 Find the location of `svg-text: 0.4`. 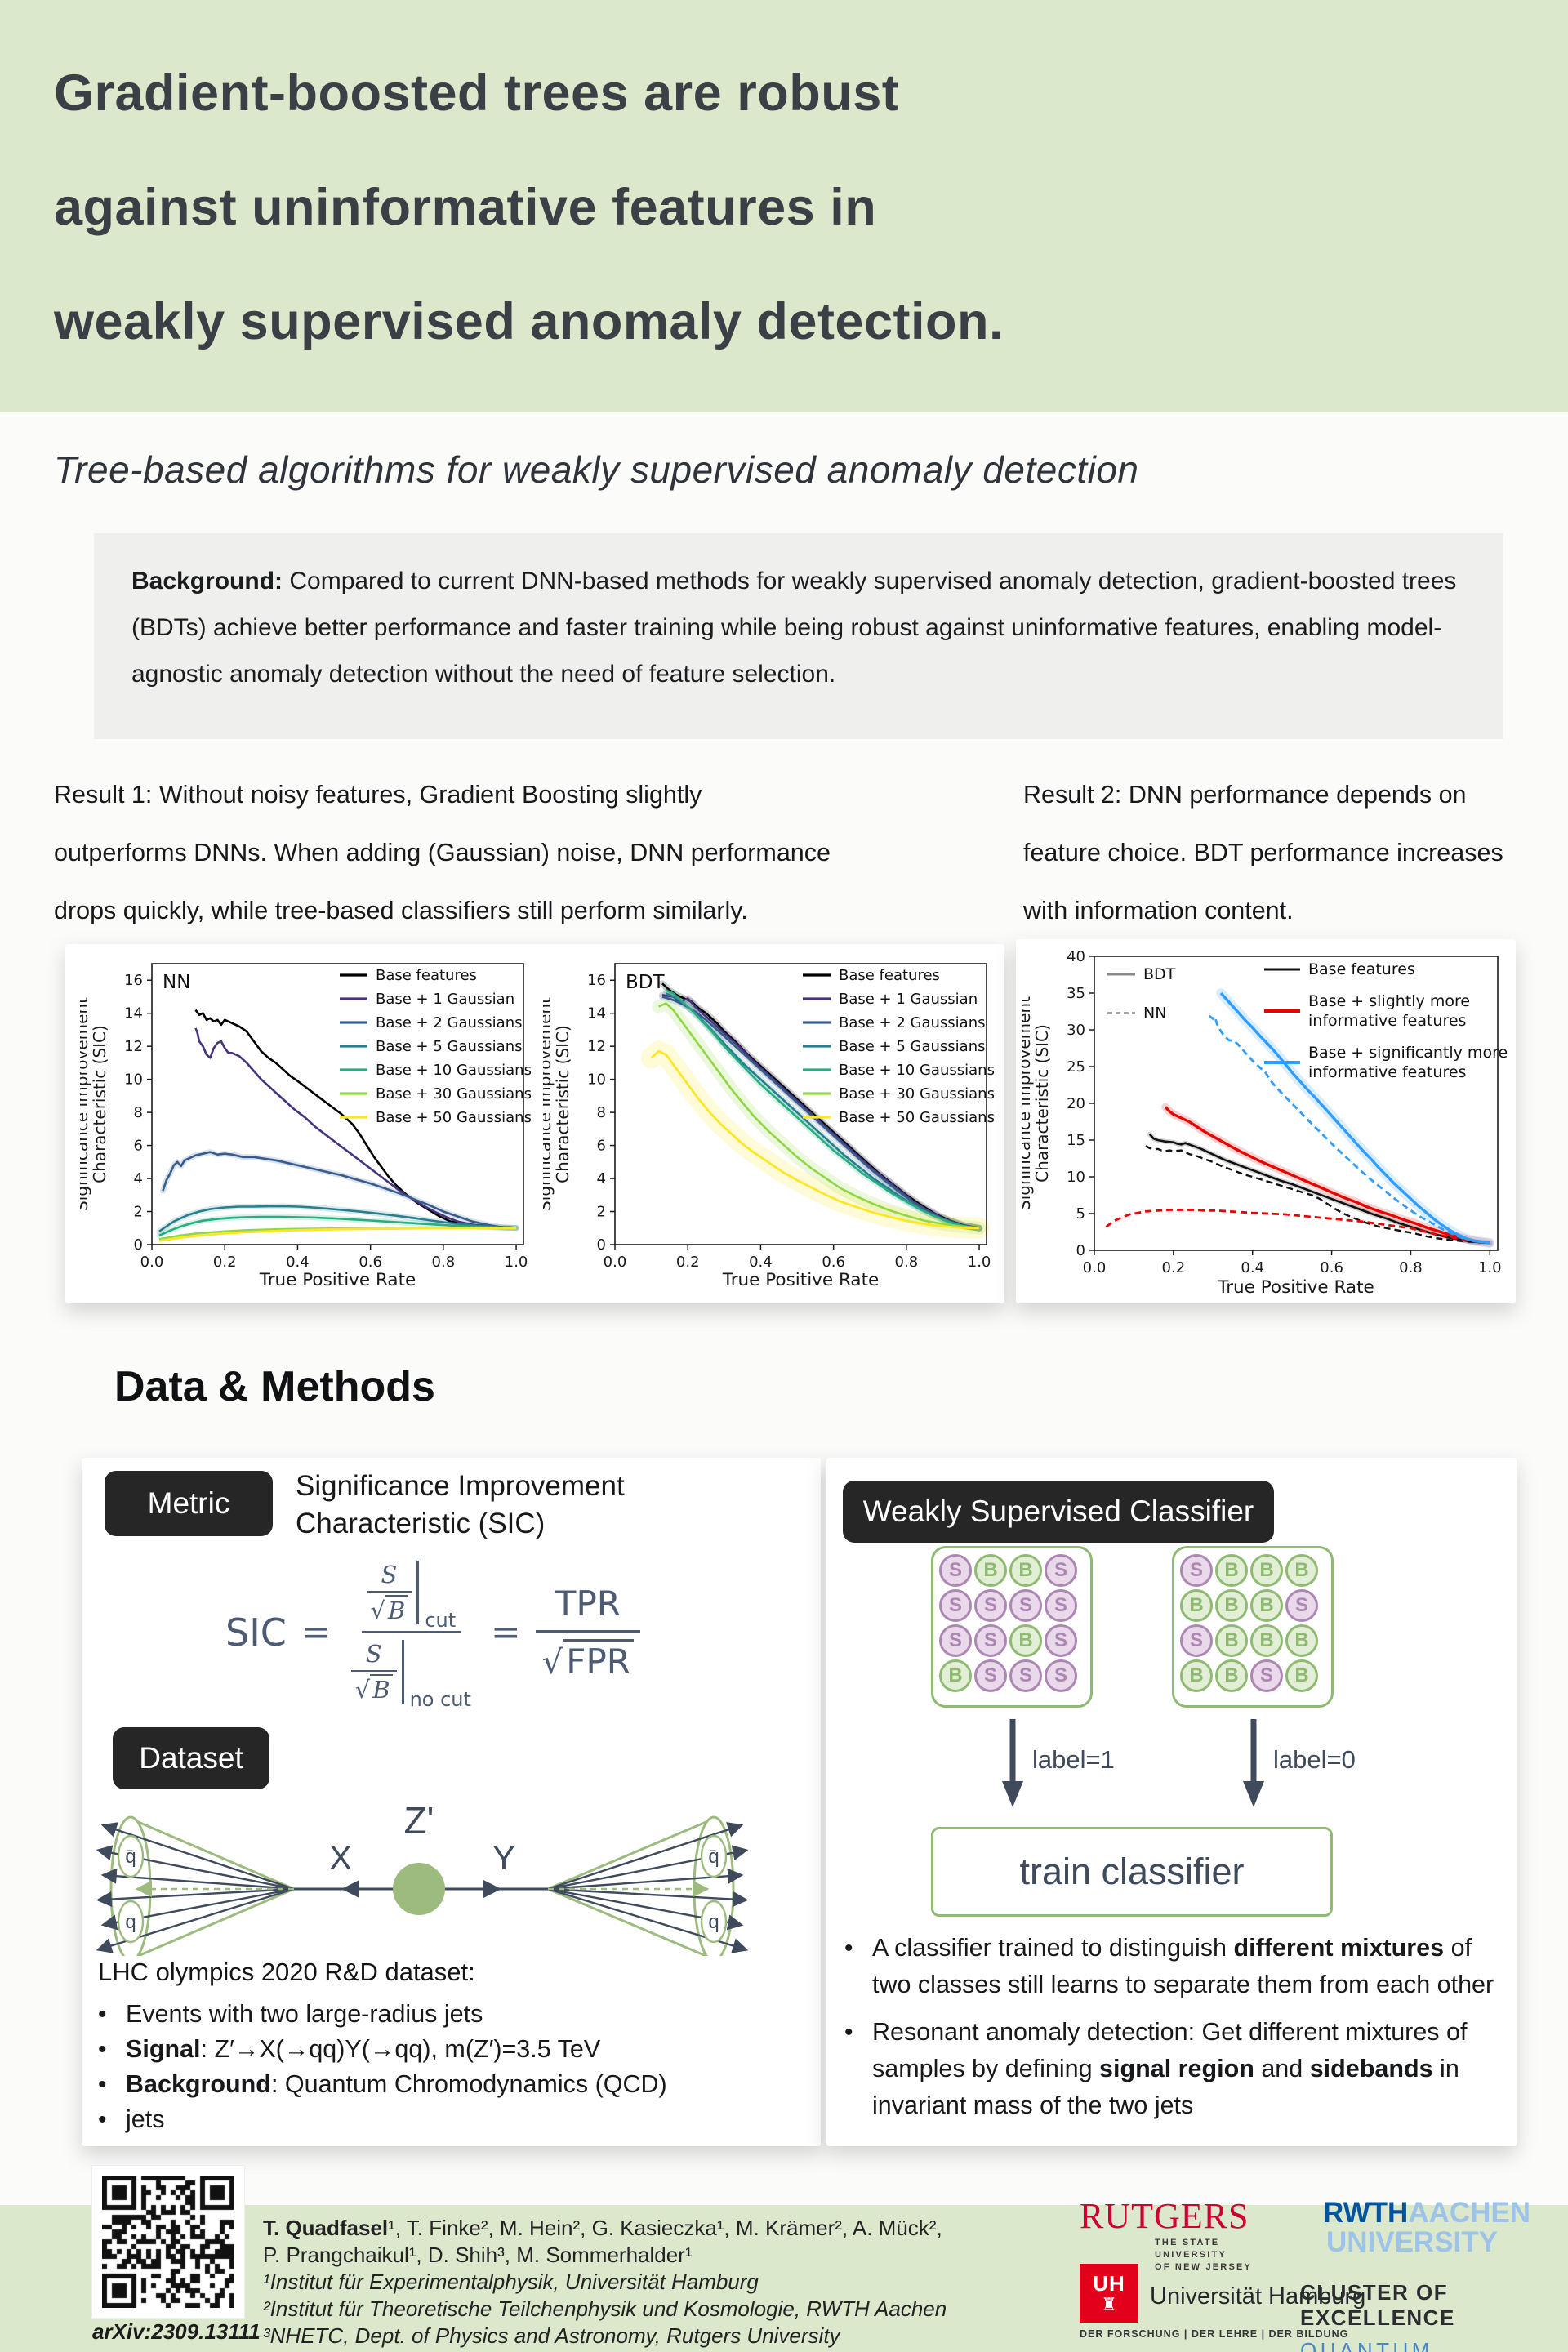

svg-text: 0.4 is located at coordinates (298, 1262).